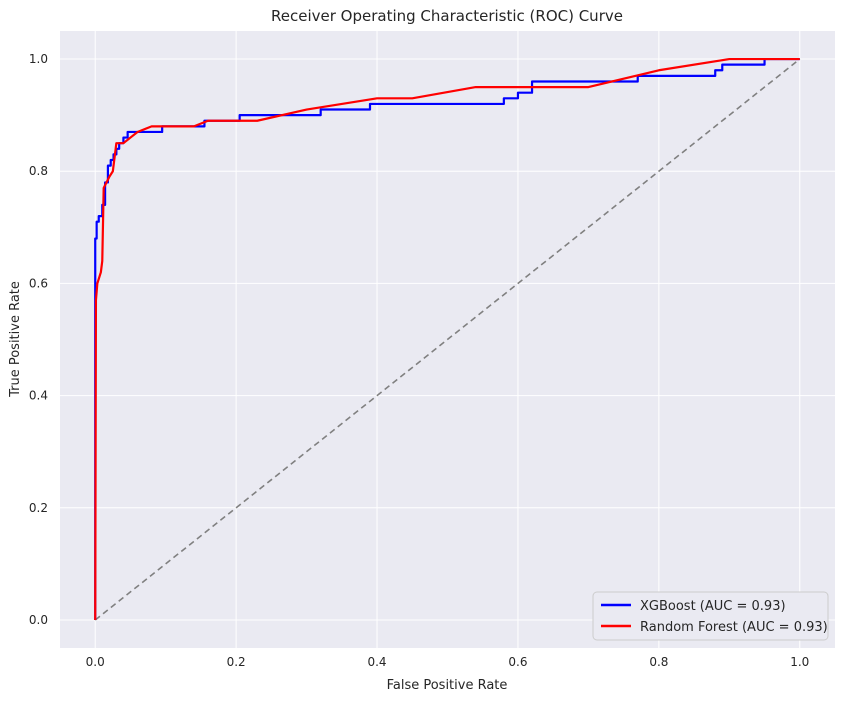 The height and width of the screenshot is (703, 843). I want to click on y-tick-label: 1.0, so click(38, 59).